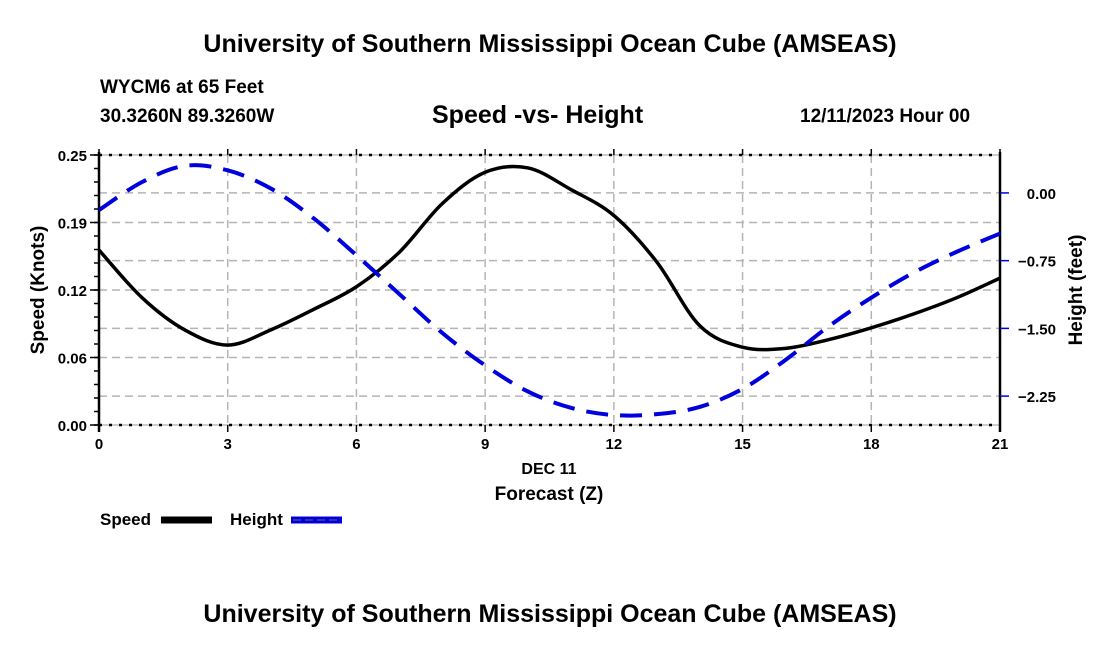  I want to click on x-tick-label: 15, so click(742, 444).